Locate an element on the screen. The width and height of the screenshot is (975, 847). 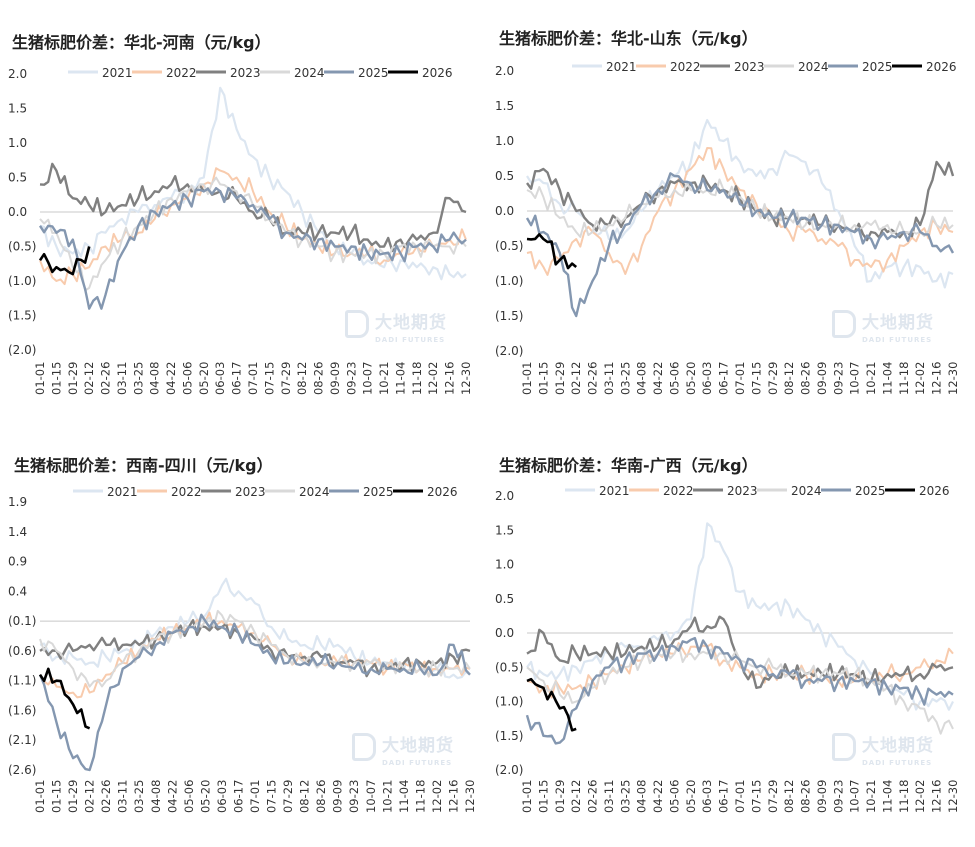
x-tick-label: 12-30 is located at coordinates (470, 796).